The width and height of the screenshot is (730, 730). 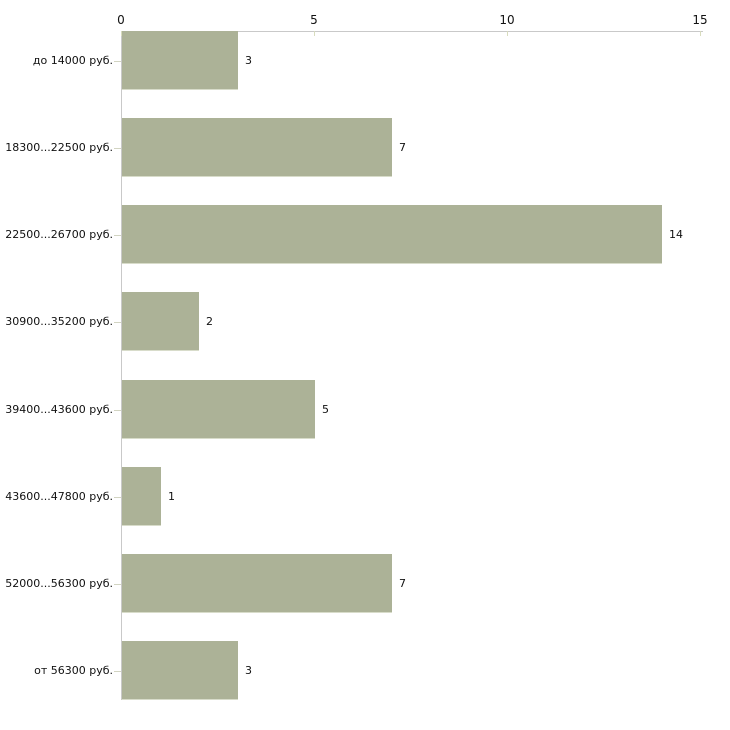 I want to click on category-label: 39400...43600 руб., so click(x=59, y=409).